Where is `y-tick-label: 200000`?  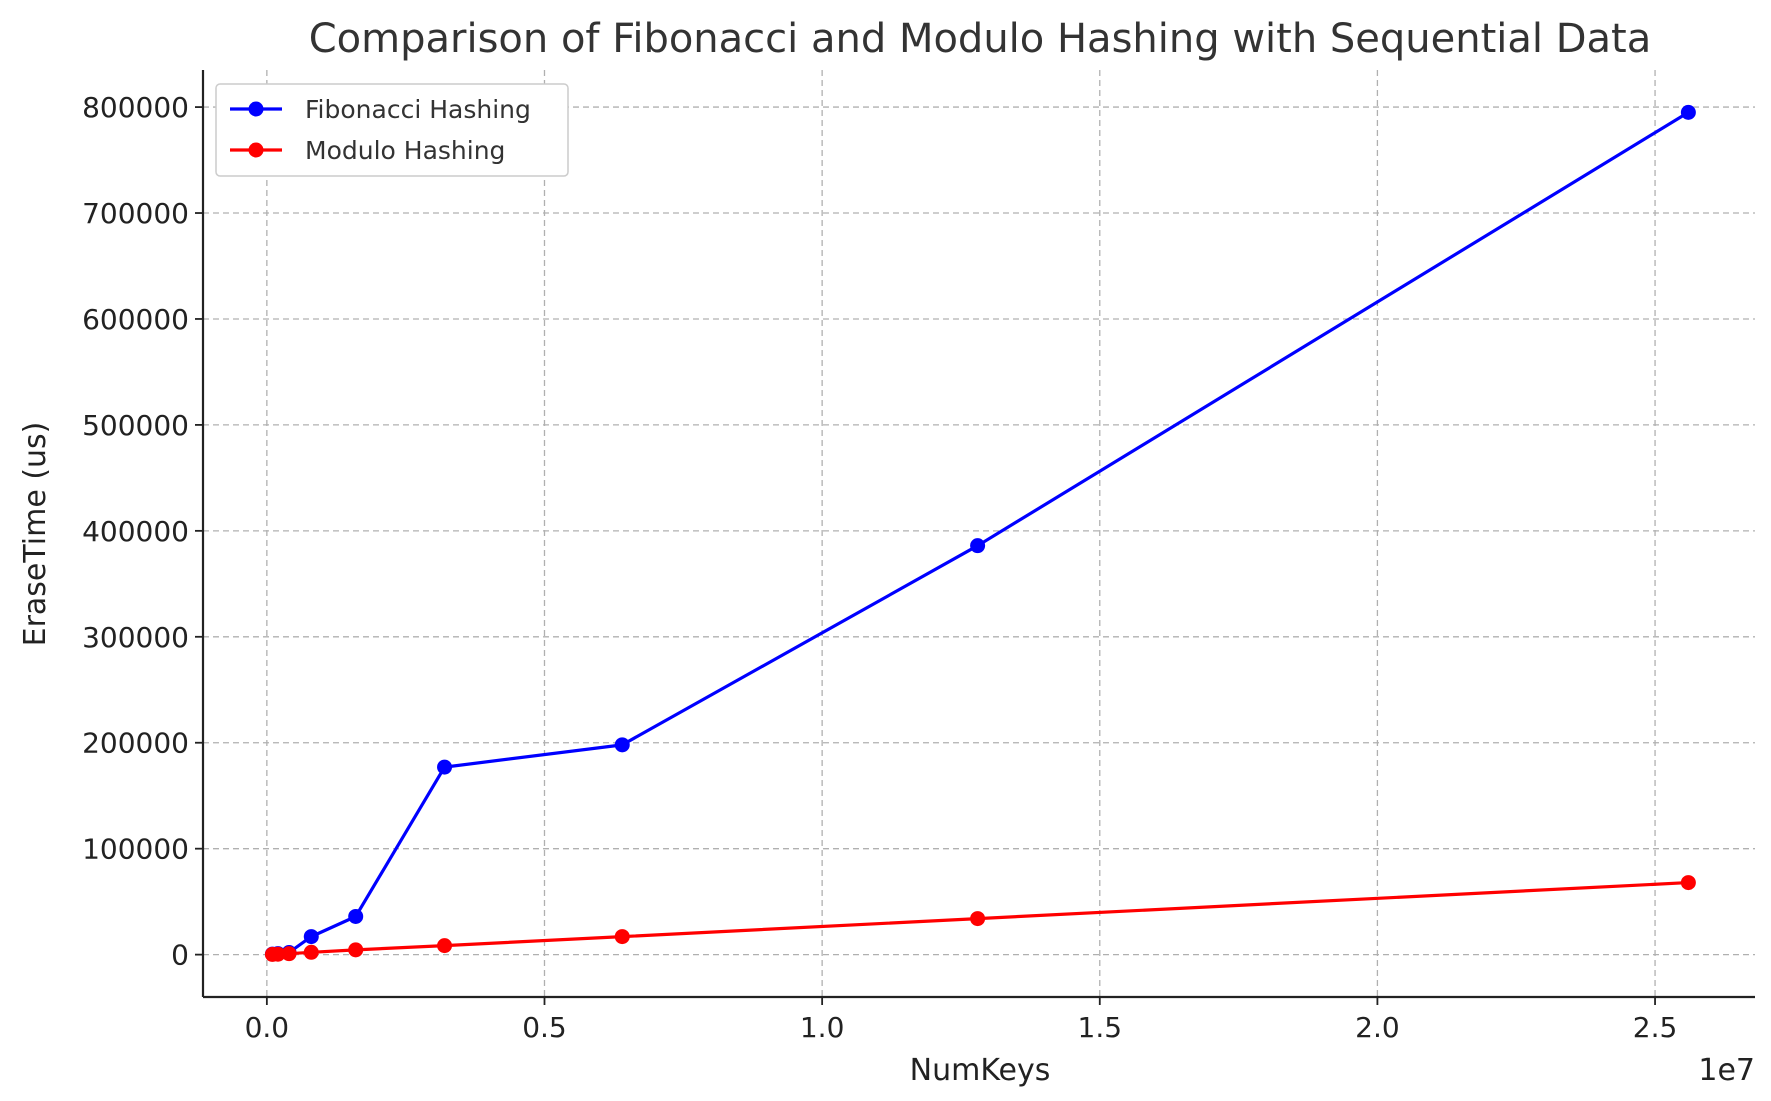
y-tick-label: 200000 is located at coordinates (135, 743).